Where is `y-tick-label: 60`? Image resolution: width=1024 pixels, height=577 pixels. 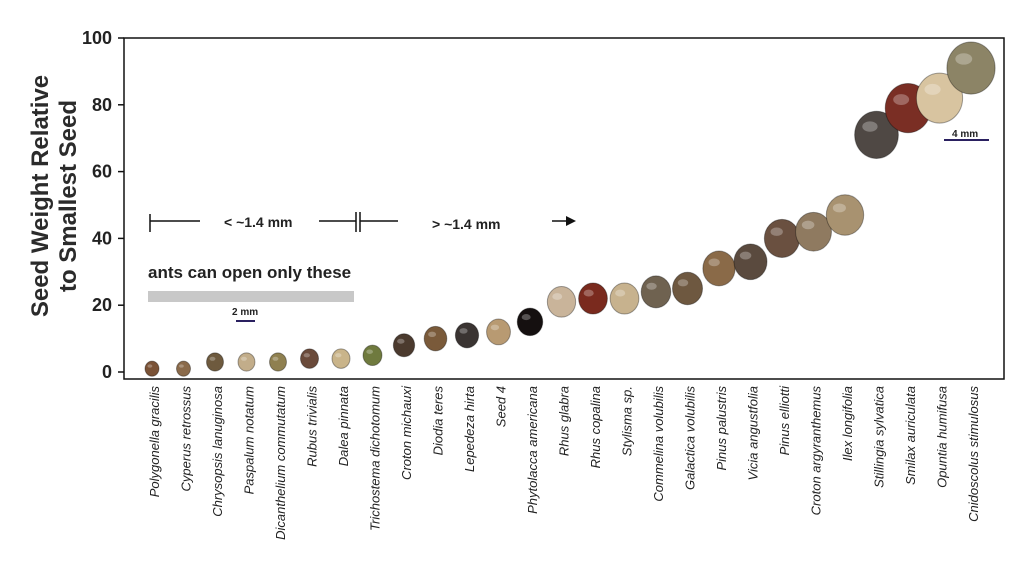 y-tick-label: 60 is located at coordinates (102, 172).